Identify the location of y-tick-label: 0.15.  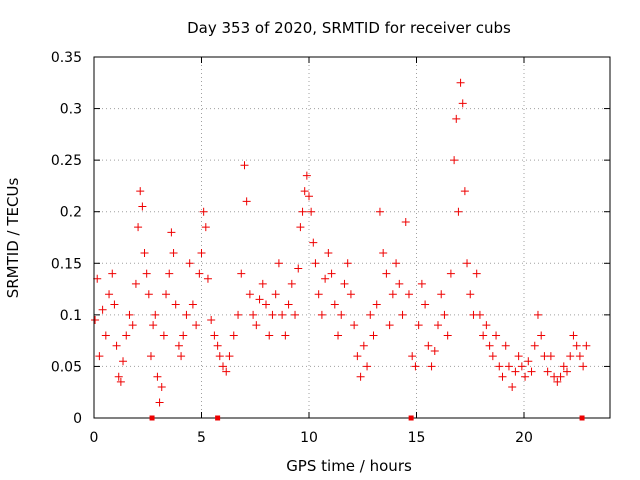
(66, 264).